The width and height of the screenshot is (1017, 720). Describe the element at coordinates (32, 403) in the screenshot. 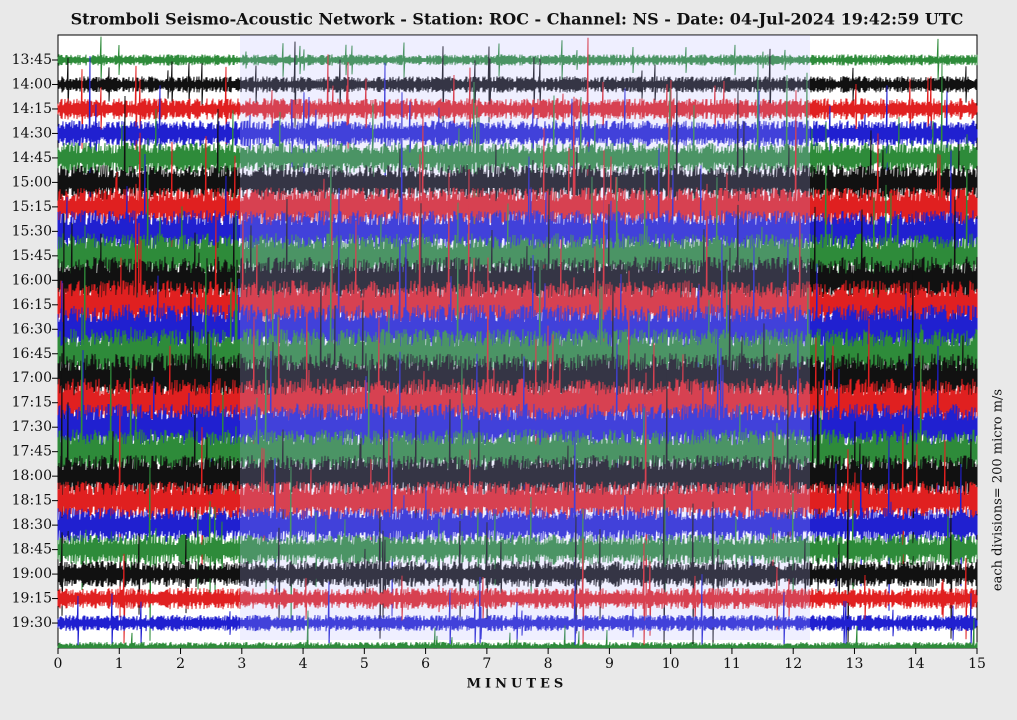

I see `y-tick-label: 17:15` at that location.